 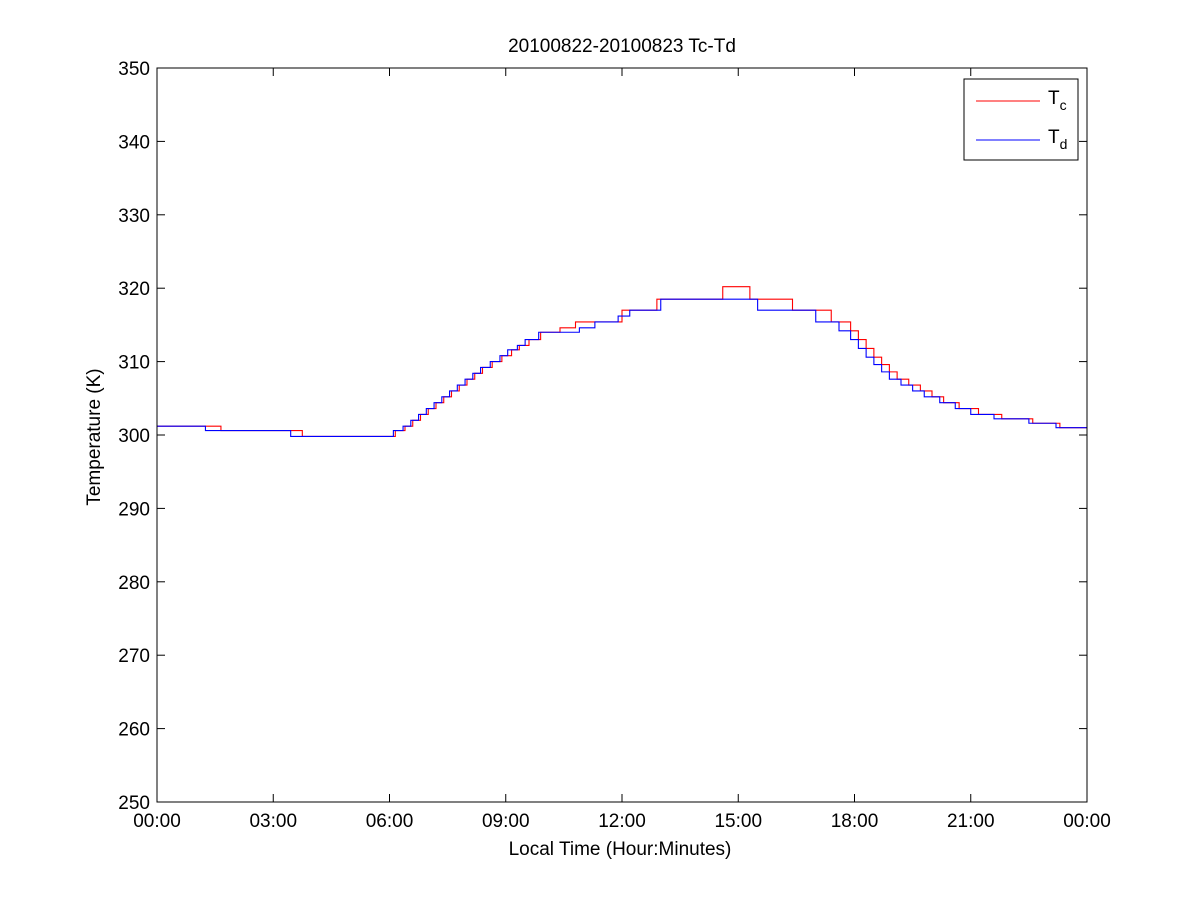 I want to click on legend-label-td-main: T, so click(x=1054, y=137).